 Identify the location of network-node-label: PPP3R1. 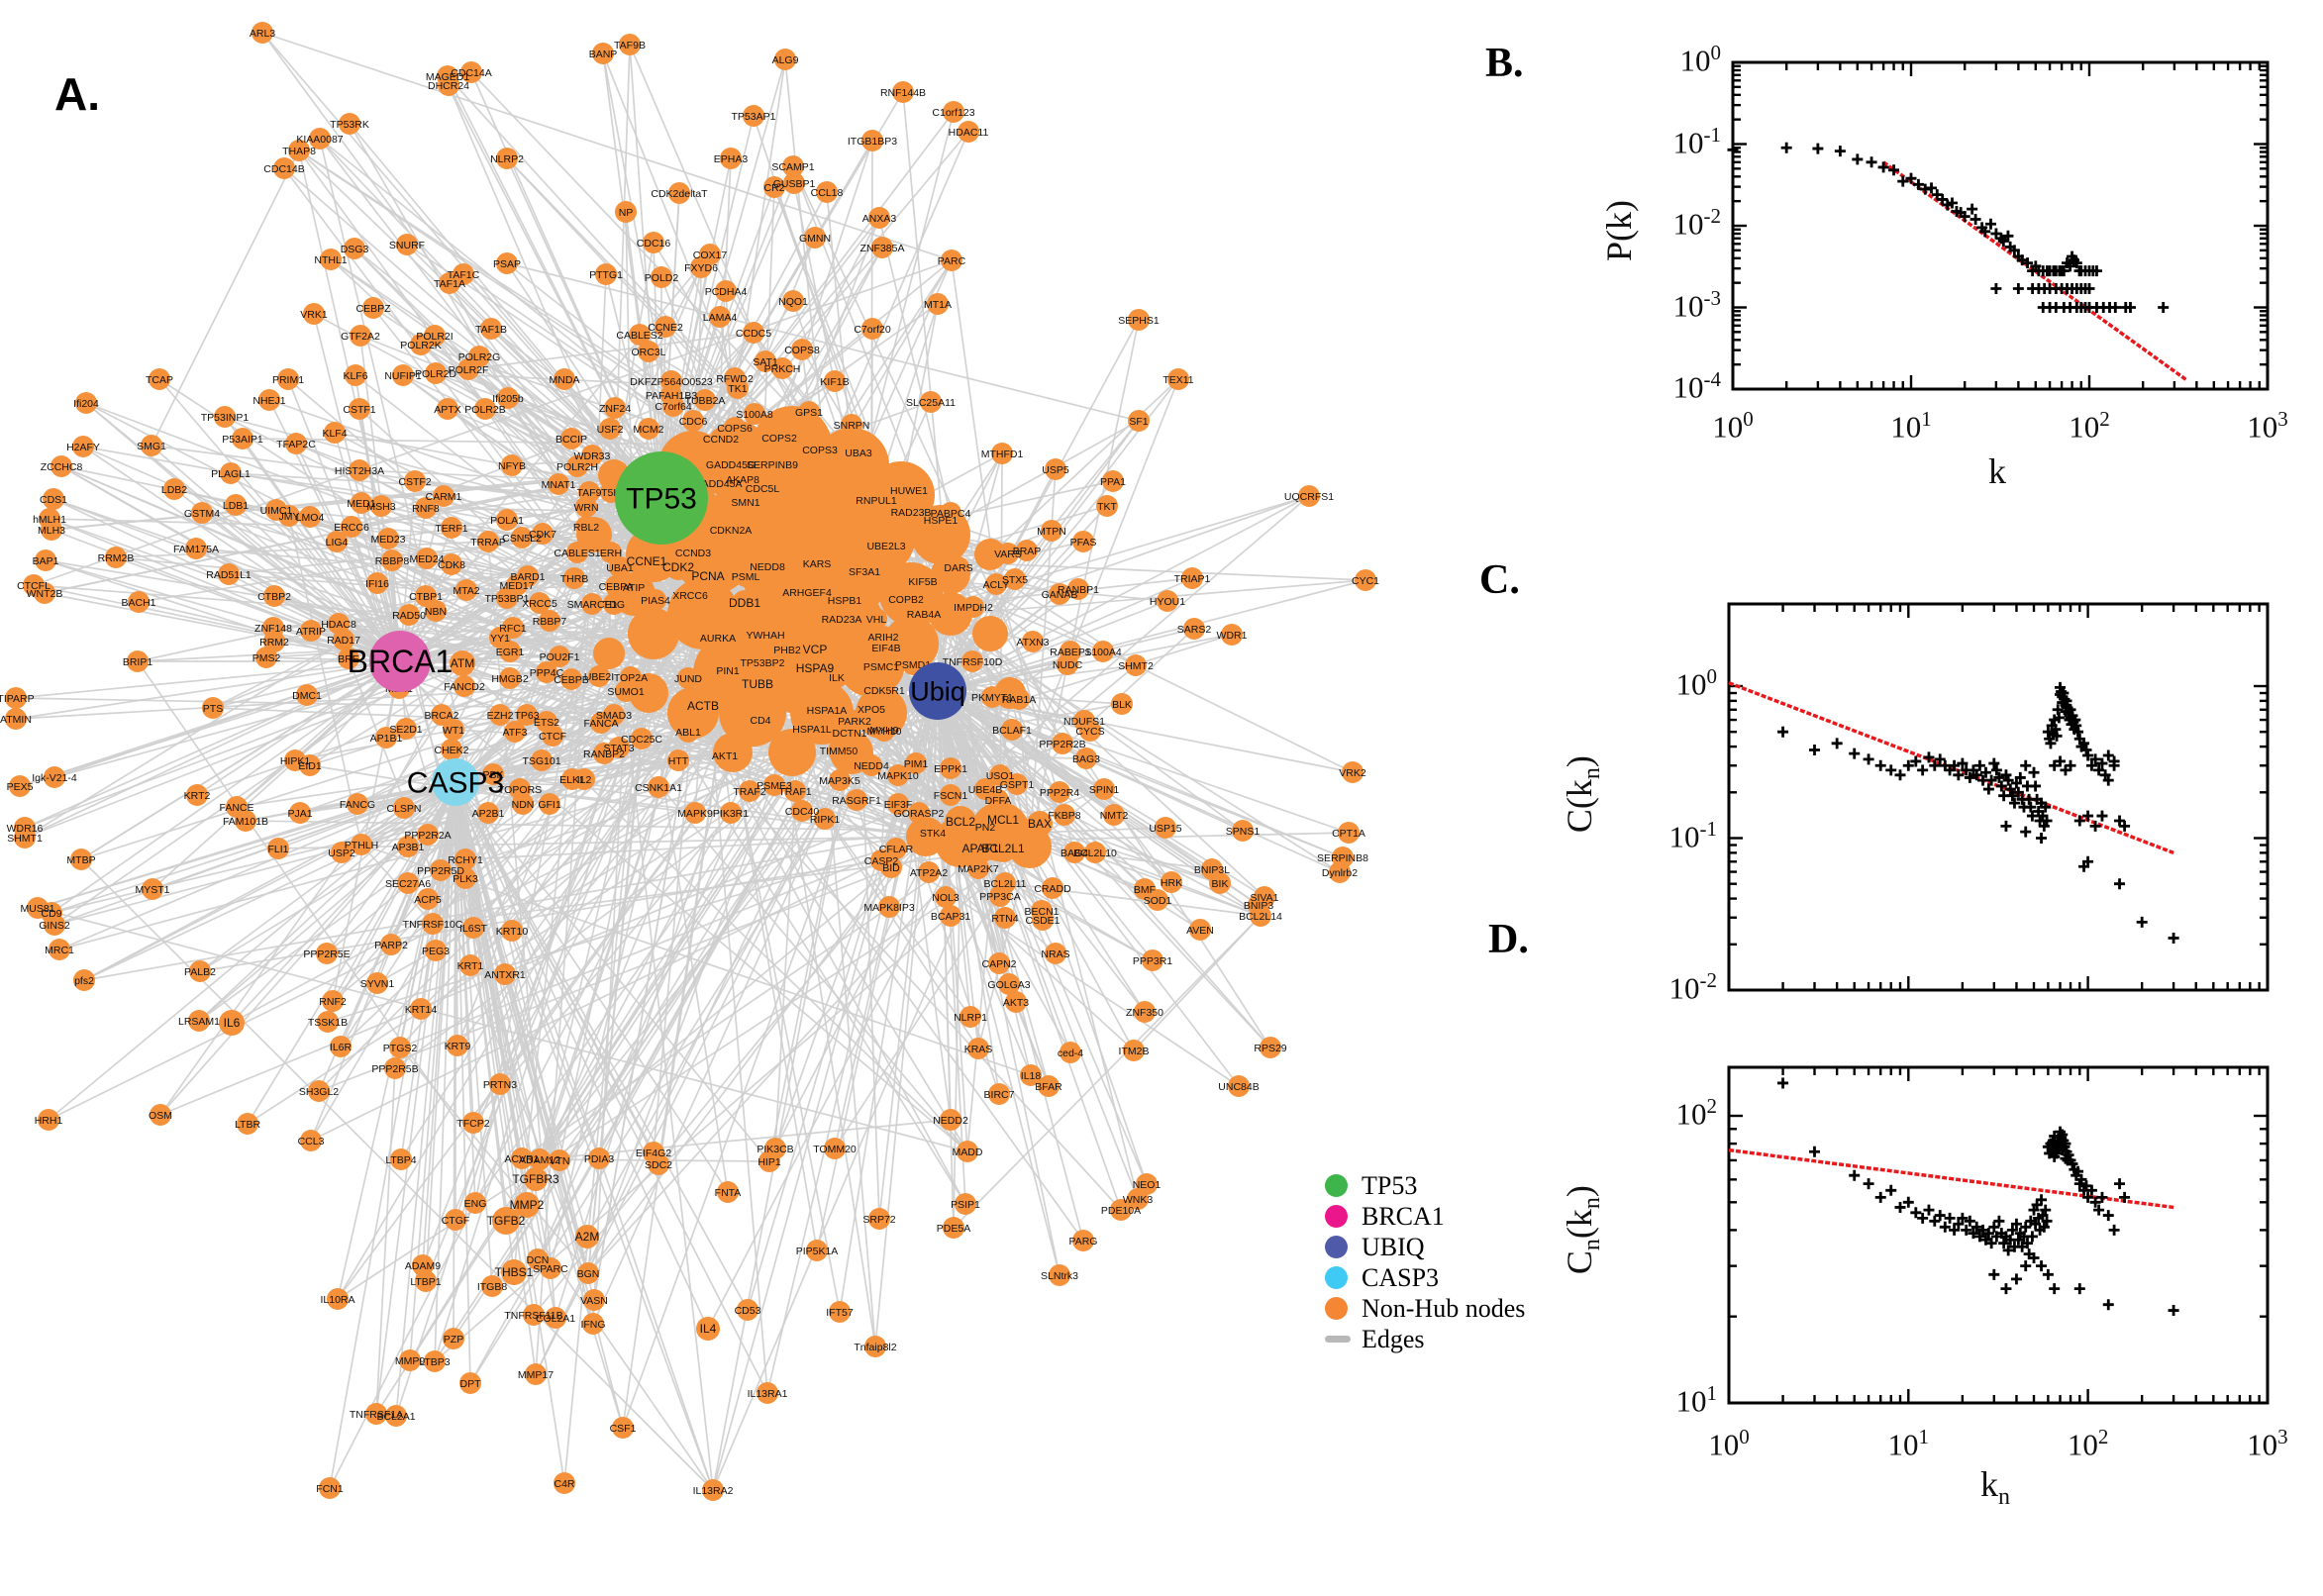
(1152, 961).